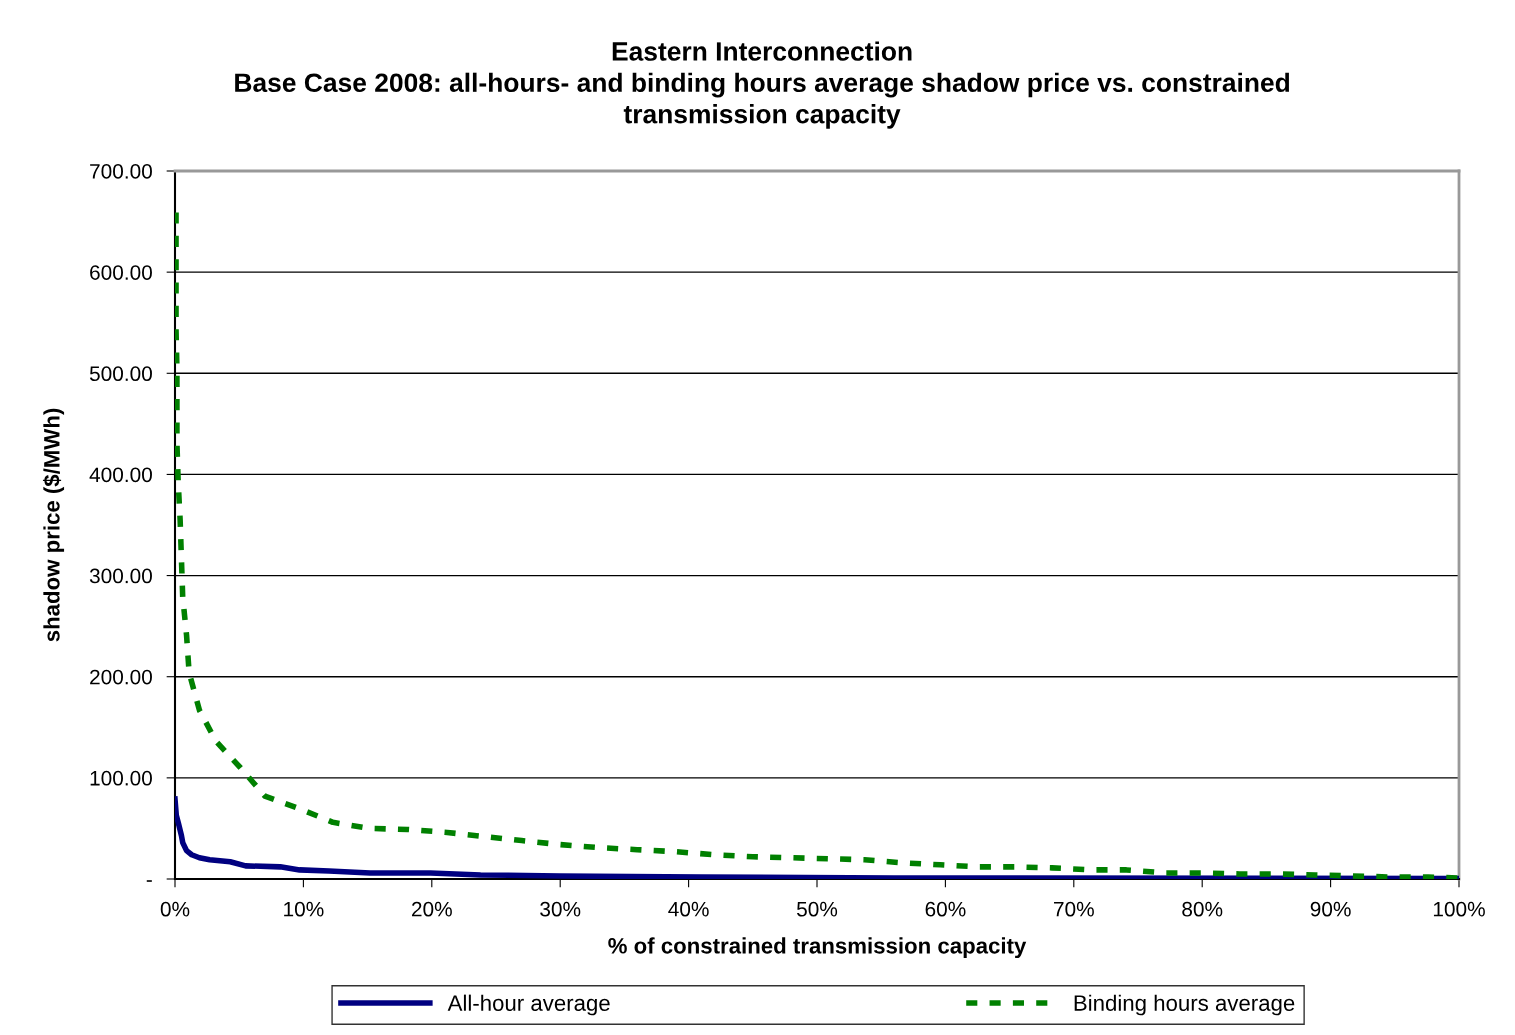  Describe the element at coordinates (688, 909) in the screenshot. I see `x-tick-label: 40%` at that location.